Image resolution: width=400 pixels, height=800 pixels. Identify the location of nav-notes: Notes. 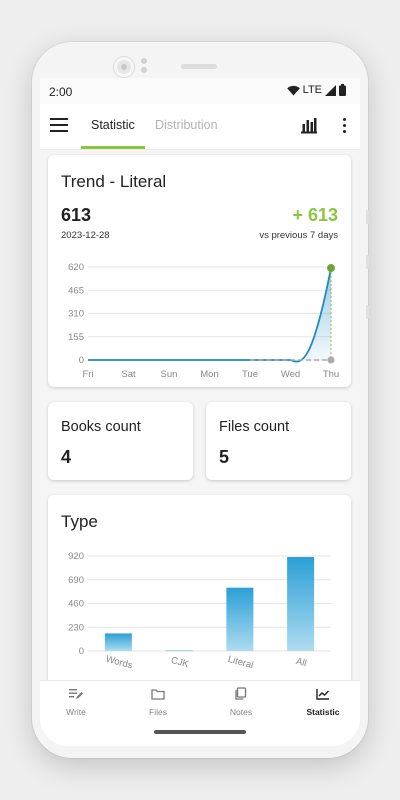
(241, 702).